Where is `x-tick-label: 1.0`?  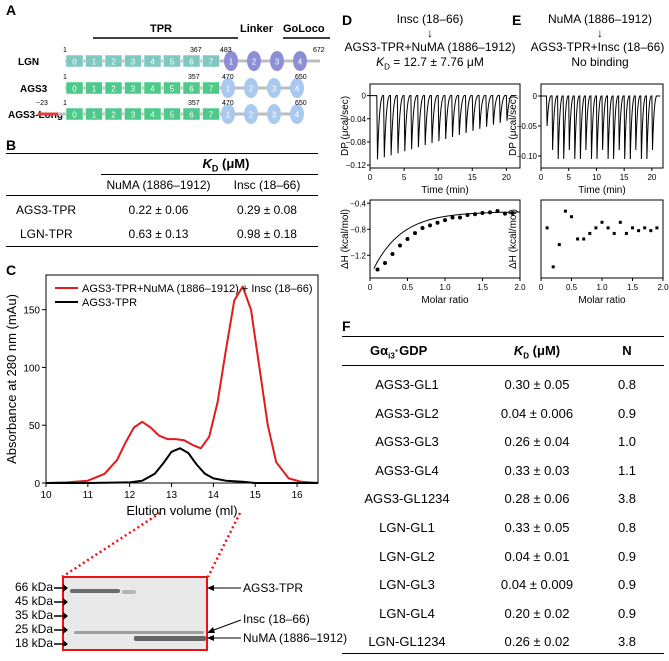 x-tick-label: 1.0 is located at coordinates (602, 287).